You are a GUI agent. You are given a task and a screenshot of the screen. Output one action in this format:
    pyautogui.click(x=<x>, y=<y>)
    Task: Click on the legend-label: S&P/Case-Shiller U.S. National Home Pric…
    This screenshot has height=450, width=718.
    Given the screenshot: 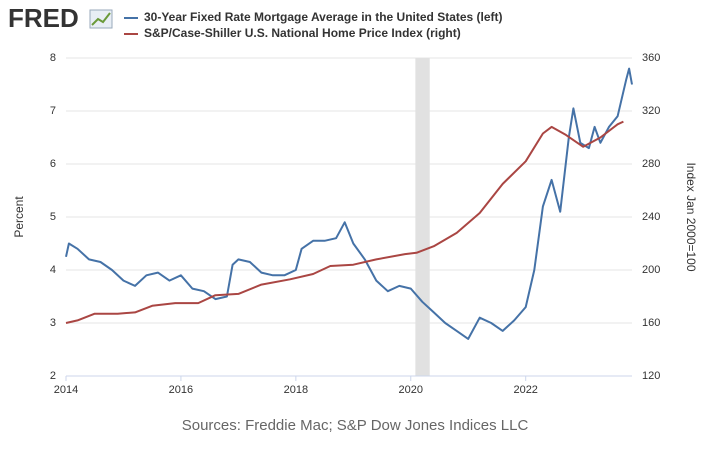 What is the action you would take?
    pyautogui.click(x=302, y=33)
    